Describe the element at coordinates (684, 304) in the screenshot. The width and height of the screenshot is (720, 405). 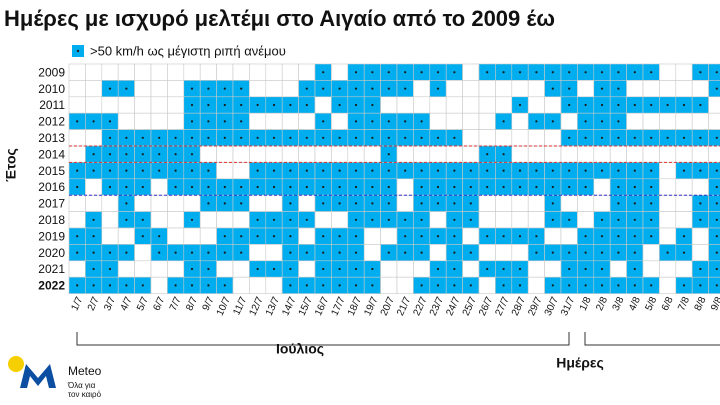
I see `x-tick-label: 7/8` at that location.